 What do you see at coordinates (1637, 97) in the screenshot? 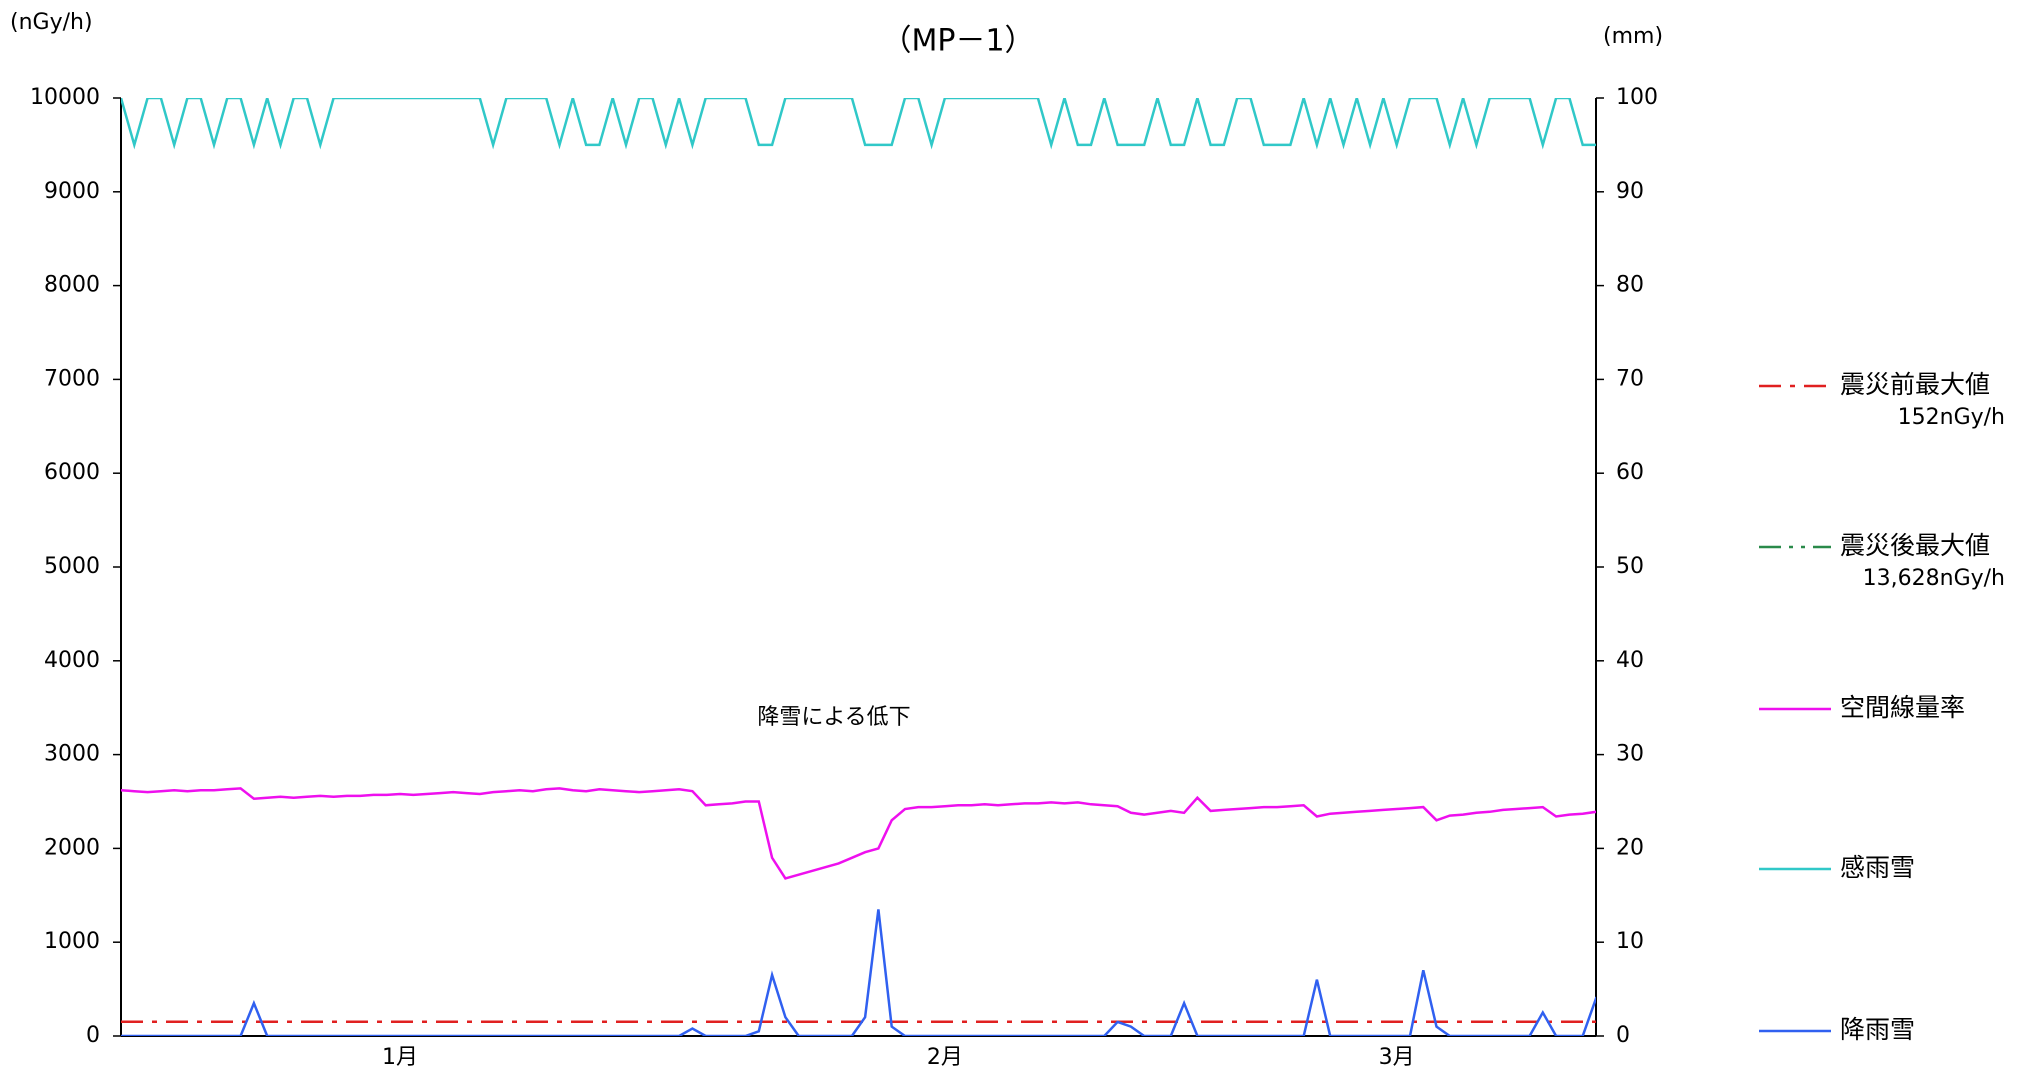
I see `y2-tick-label: 100` at bounding box center [1637, 97].